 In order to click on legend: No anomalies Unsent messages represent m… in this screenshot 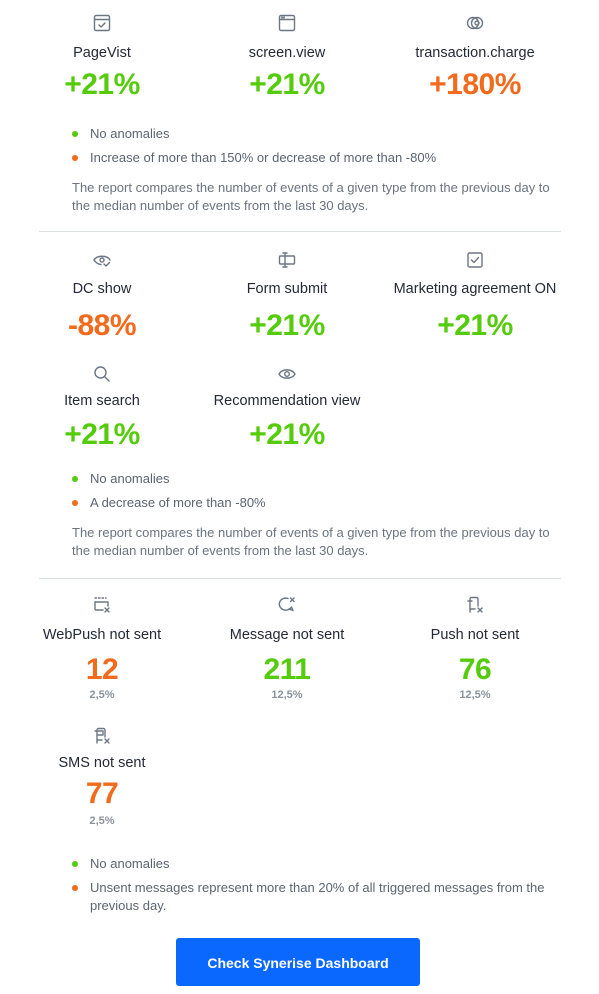, I will do `click(317, 885)`.